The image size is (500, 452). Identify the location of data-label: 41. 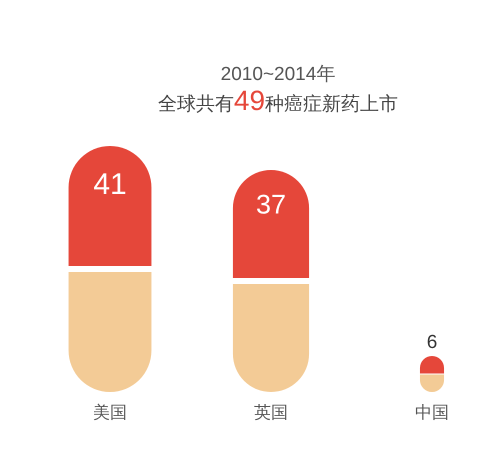
(110, 184).